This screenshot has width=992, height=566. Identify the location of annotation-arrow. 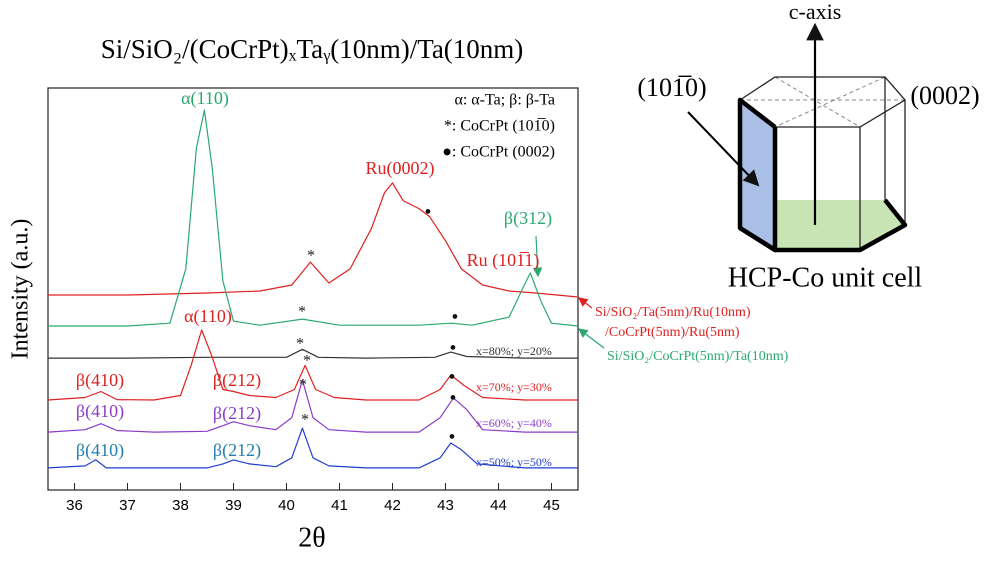
(537, 256).